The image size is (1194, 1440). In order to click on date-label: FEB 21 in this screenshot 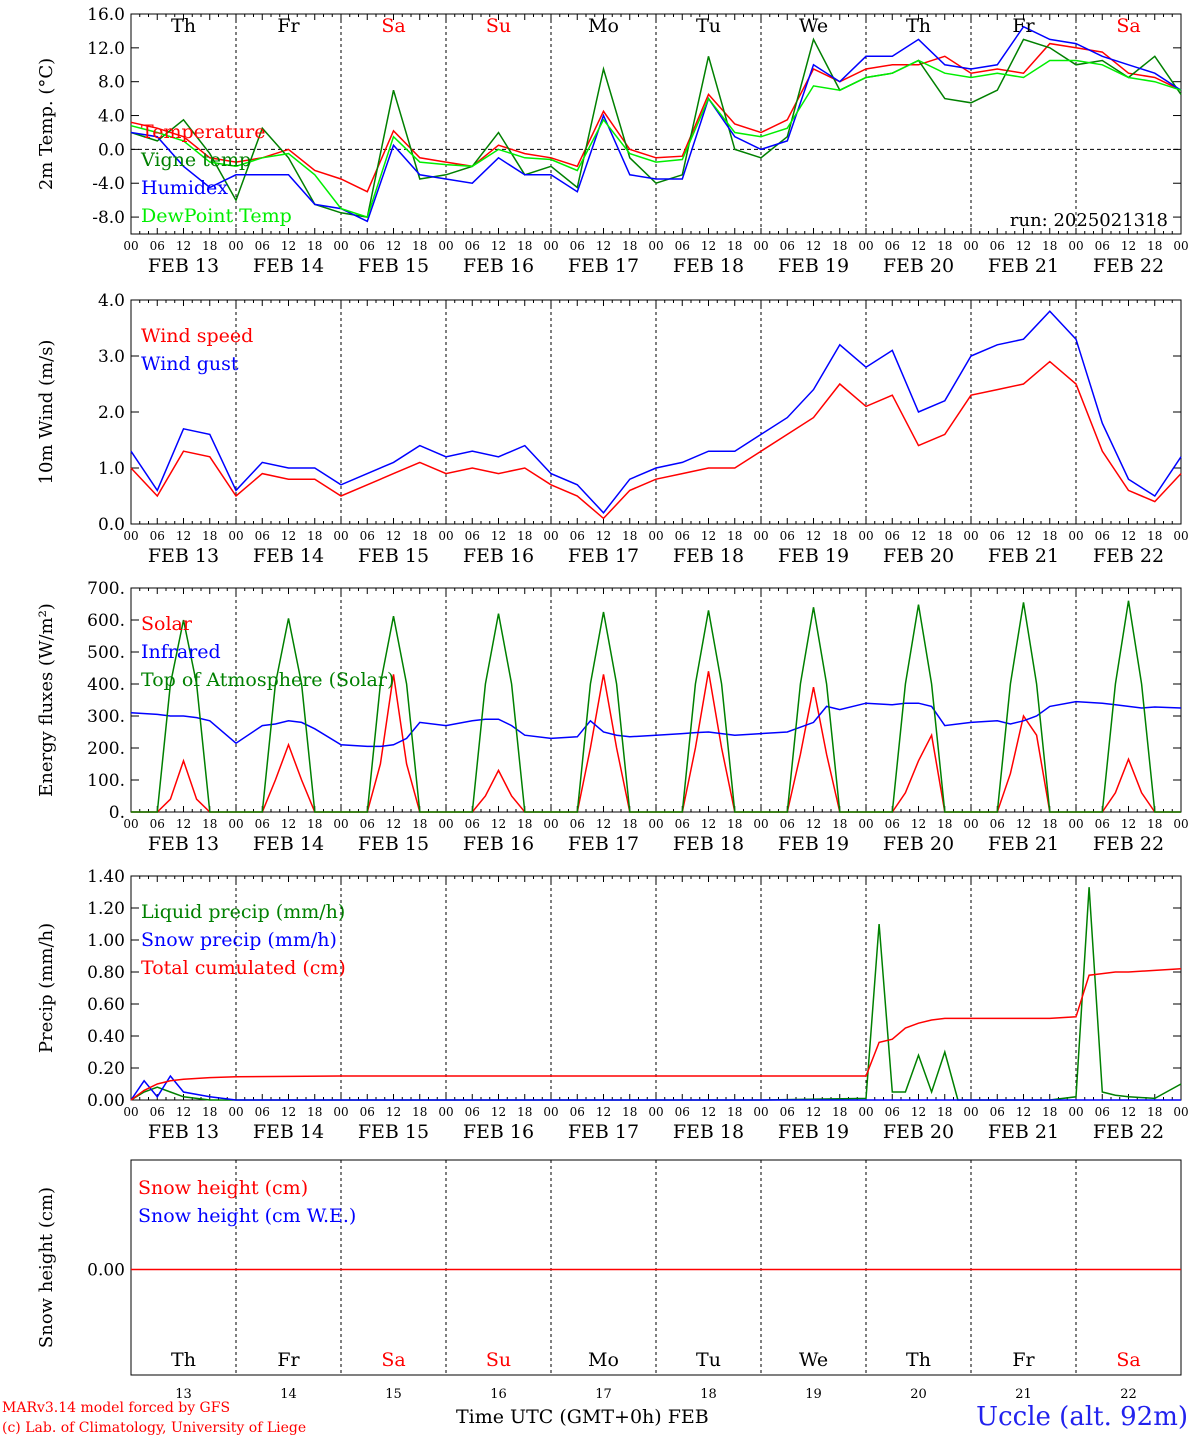, I will do `click(1023, 556)`.